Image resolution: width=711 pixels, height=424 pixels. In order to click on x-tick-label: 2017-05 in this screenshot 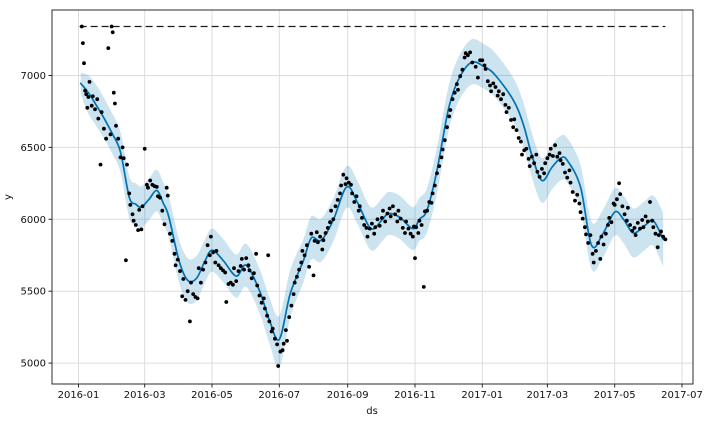, I will do `click(615, 395)`.